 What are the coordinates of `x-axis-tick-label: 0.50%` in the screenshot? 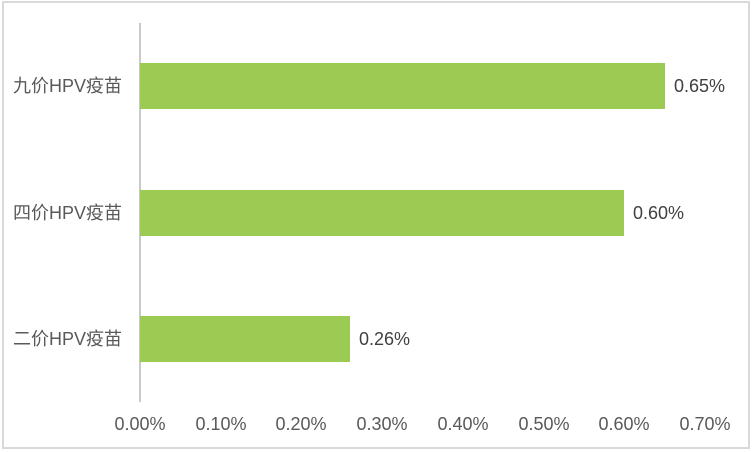 It's located at (544, 424).